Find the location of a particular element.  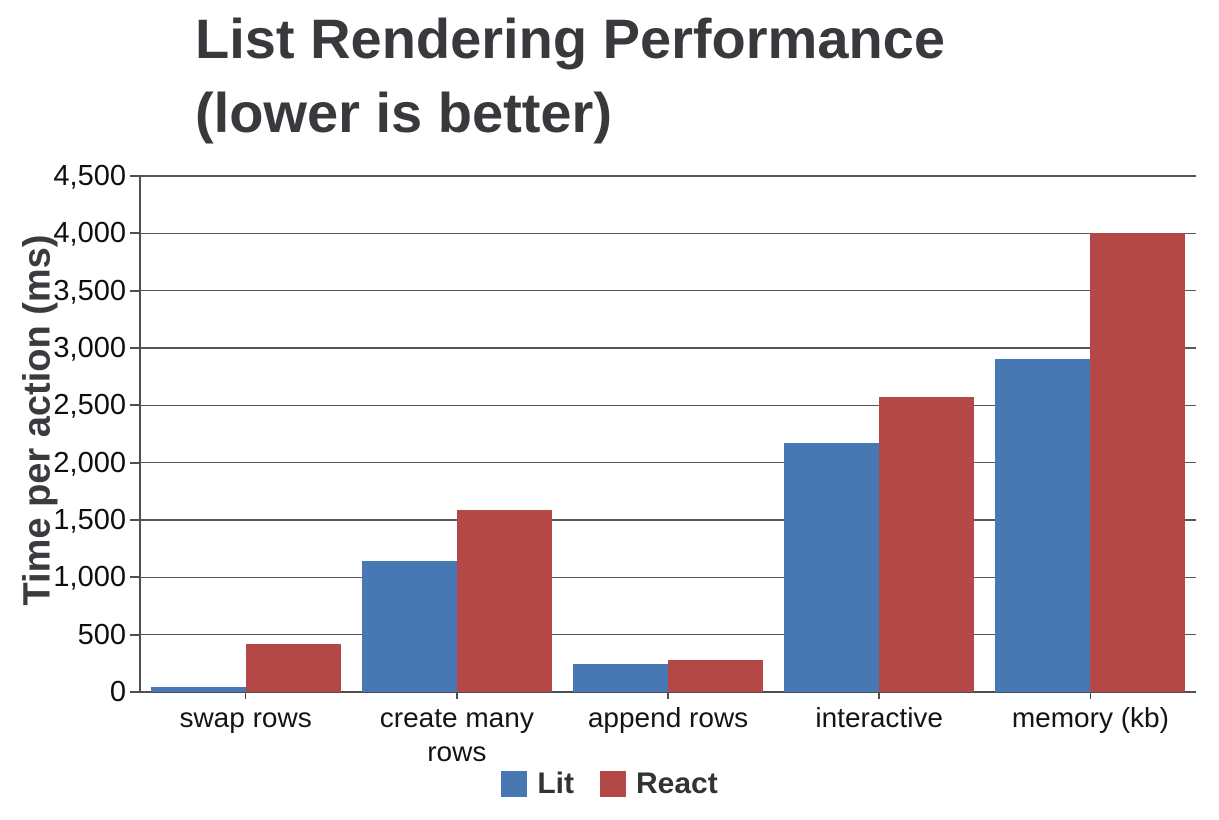

legend-swatch-react is located at coordinates (612, 784).